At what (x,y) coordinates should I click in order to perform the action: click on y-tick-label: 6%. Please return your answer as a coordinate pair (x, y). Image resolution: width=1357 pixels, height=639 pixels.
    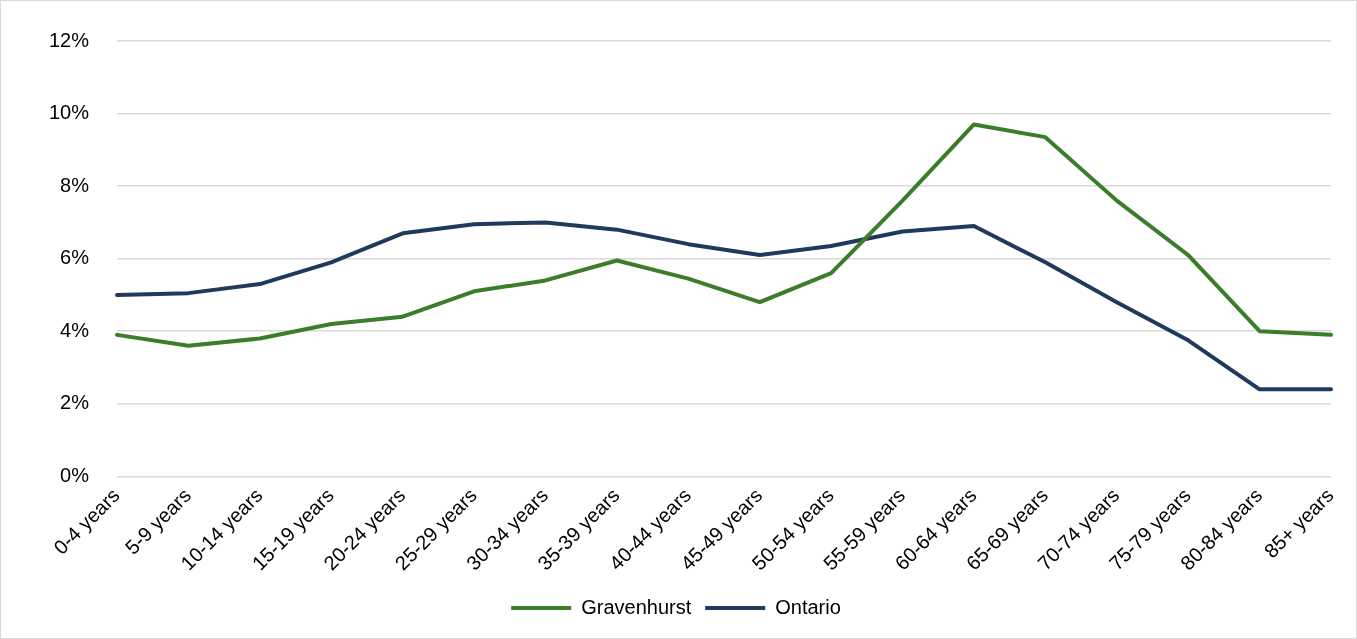
    Looking at the image, I should click on (75, 257).